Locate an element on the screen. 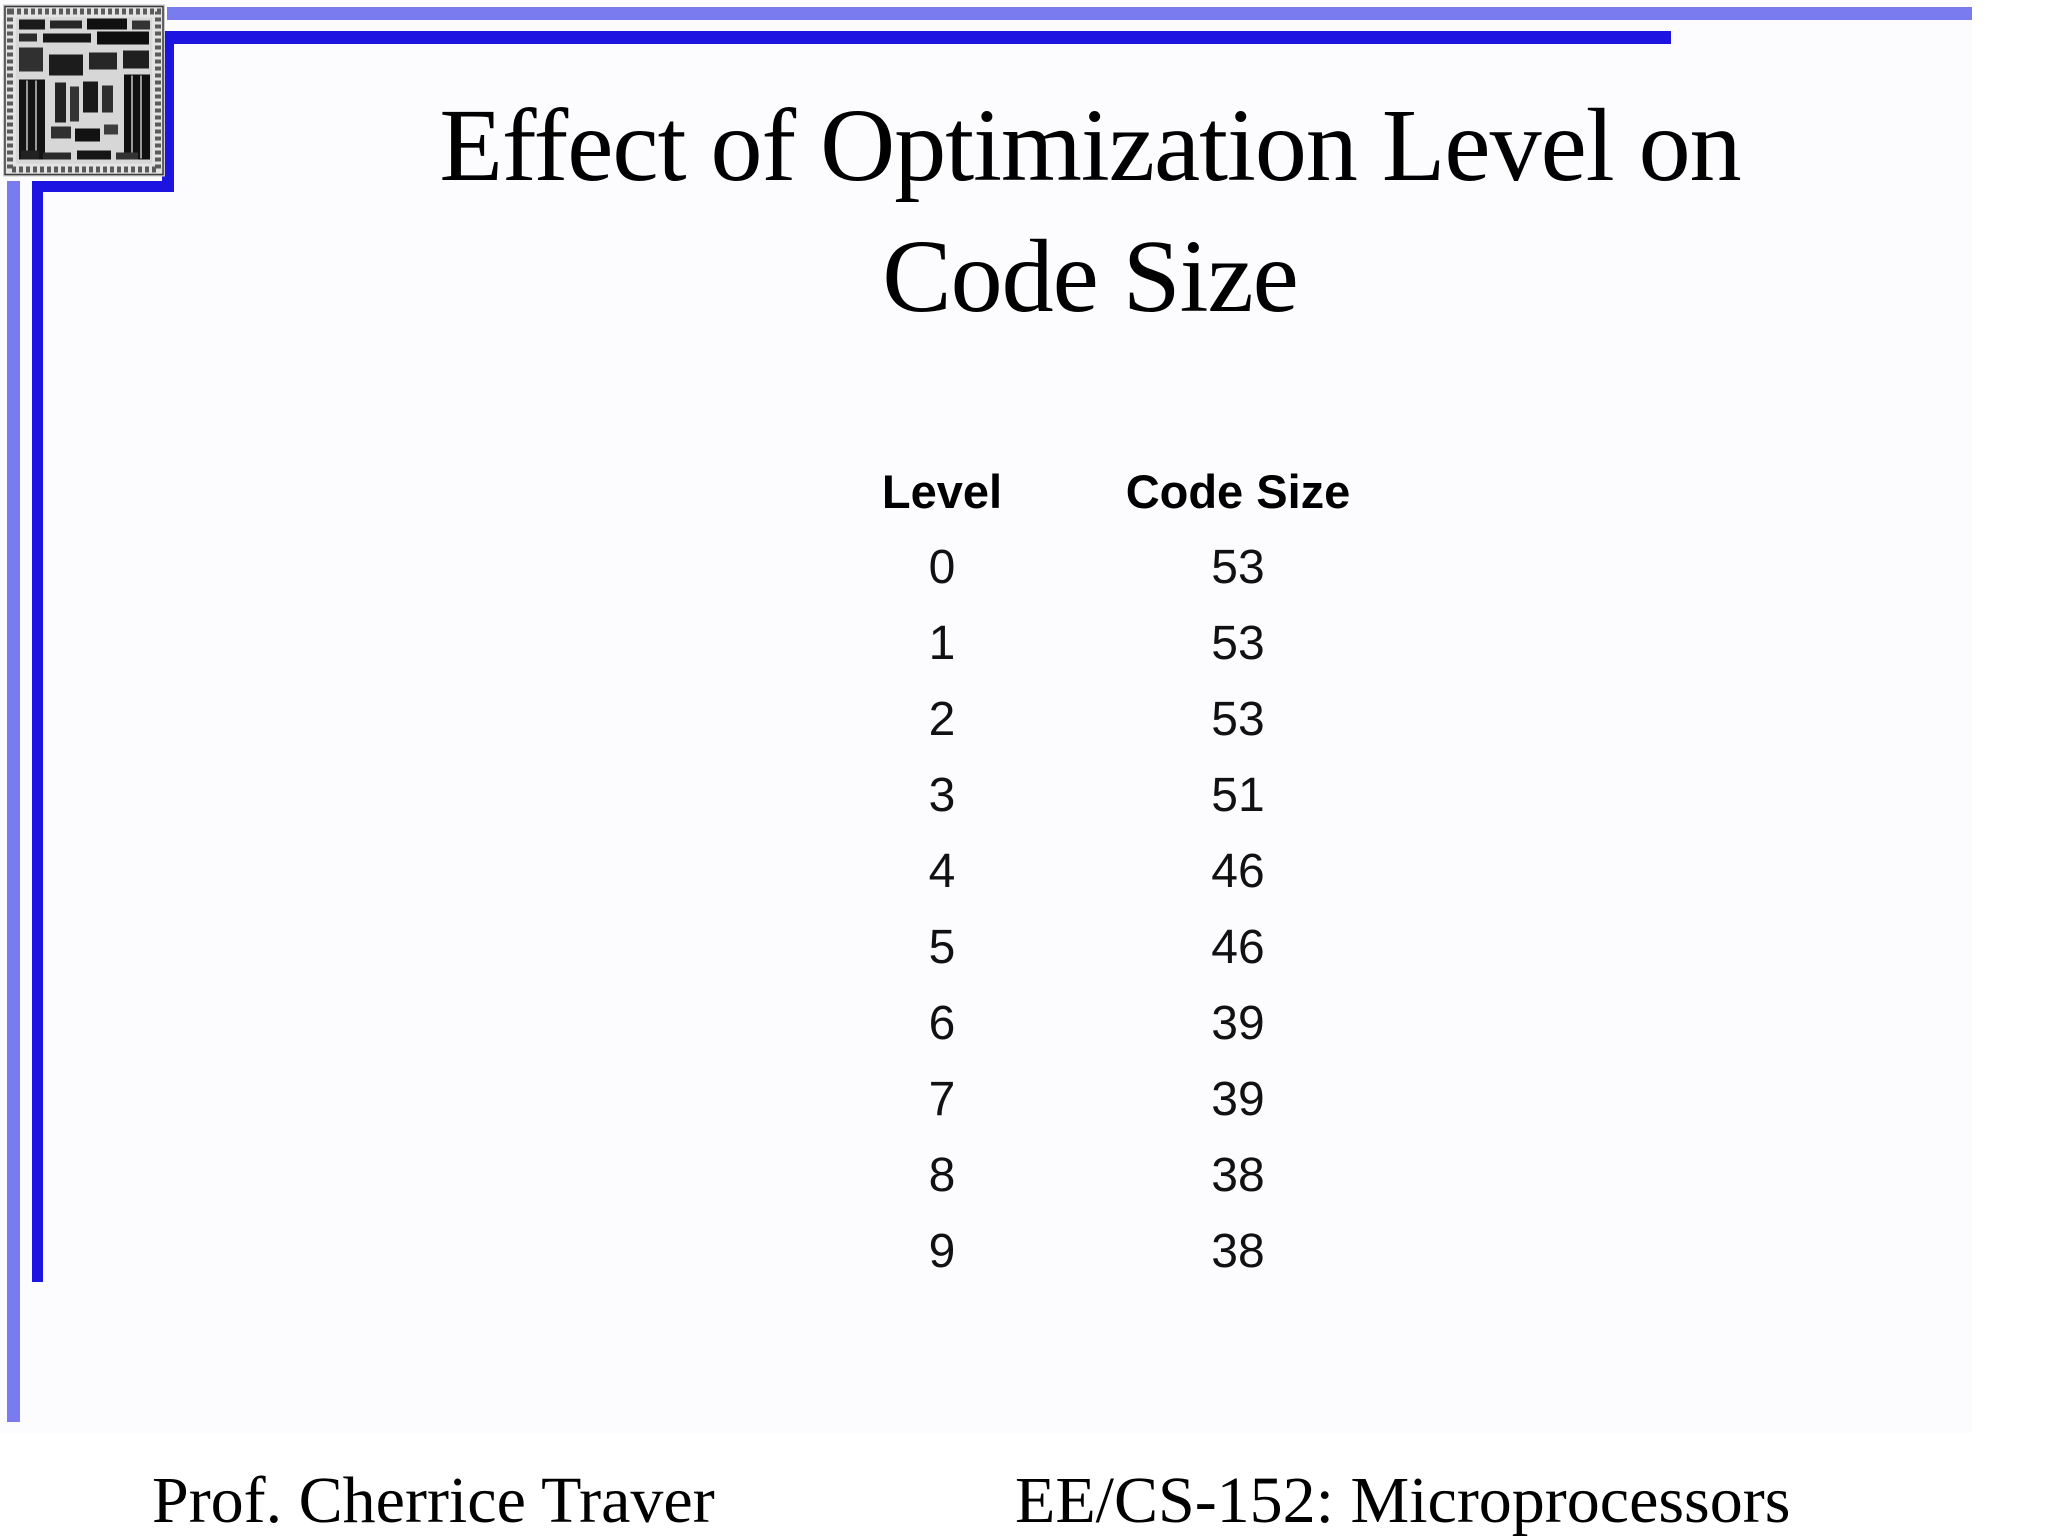 This screenshot has height=1539, width=2048. table-row: 1 53 is located at coordinates (1088, 643).